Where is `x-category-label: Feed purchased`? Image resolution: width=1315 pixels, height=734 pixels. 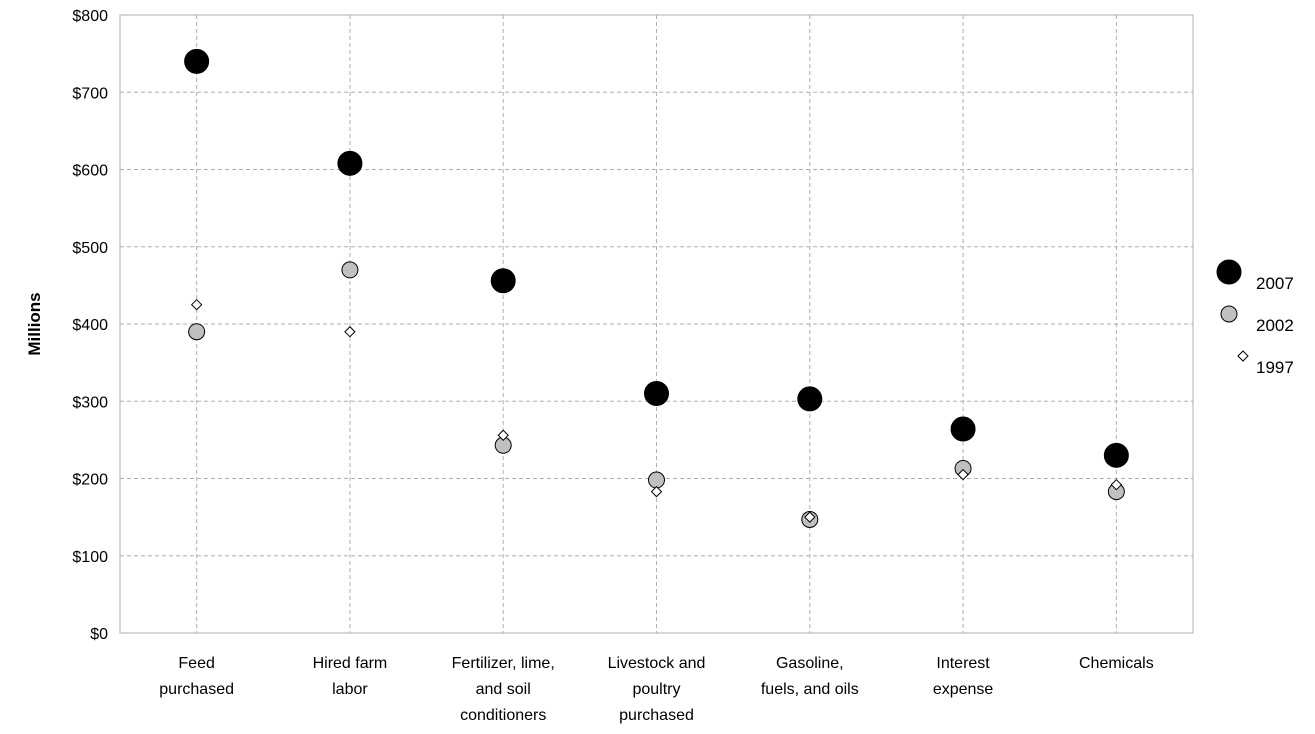 x-category-label: Feed purchased is located at coordinates (196, 676).